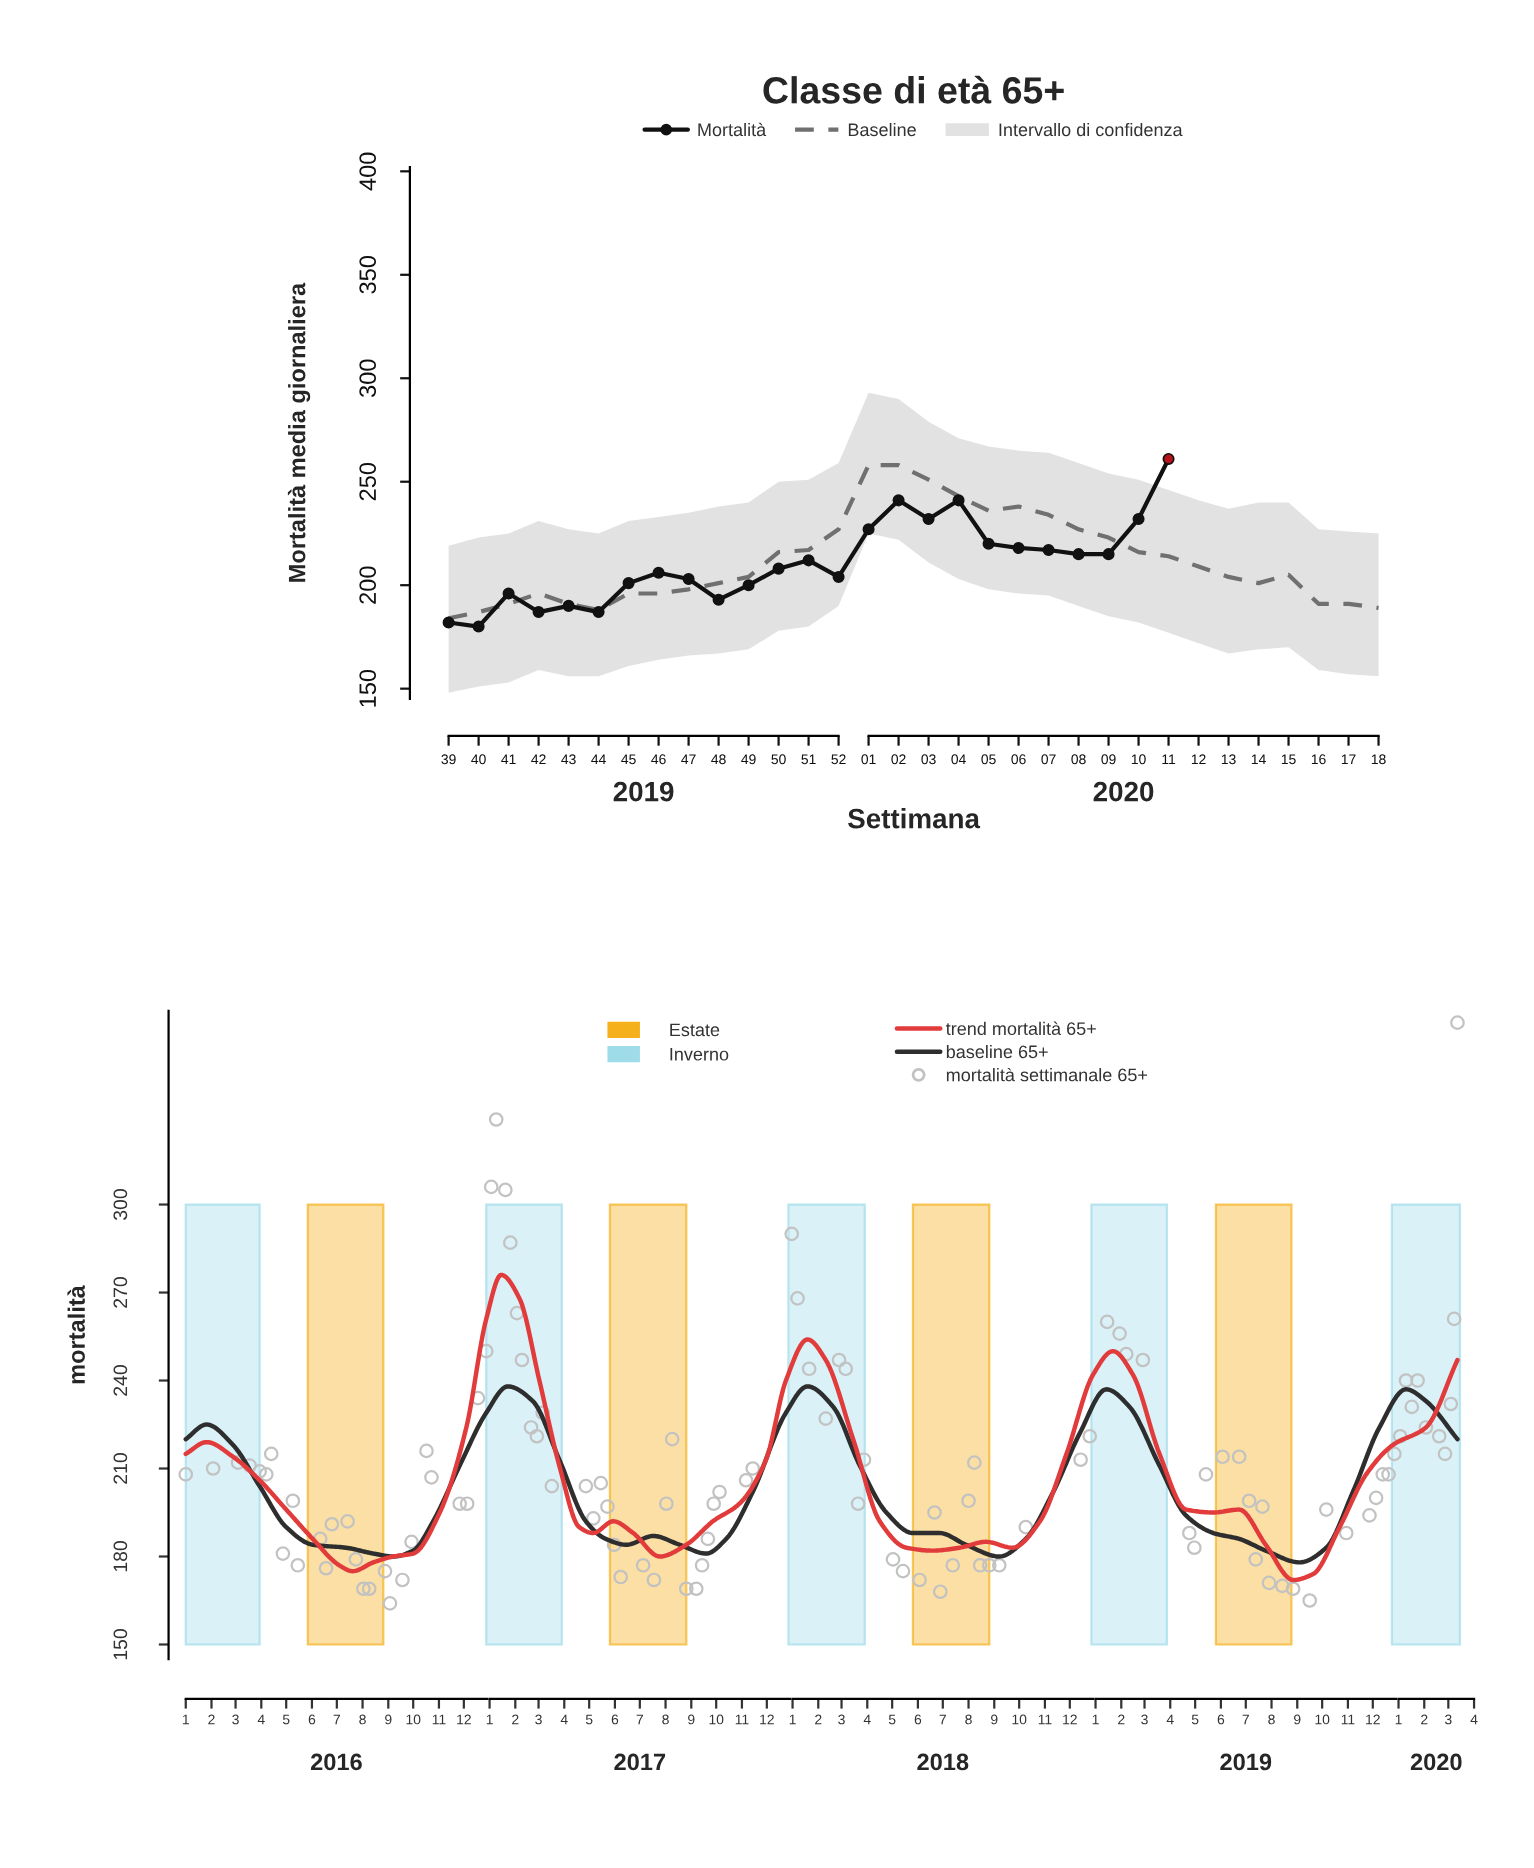 This screenshot has height=1868, width=1534. Describe the element at coordinates (368, 275) in the screenshot. I see `y-tick-label: 350` at that location.